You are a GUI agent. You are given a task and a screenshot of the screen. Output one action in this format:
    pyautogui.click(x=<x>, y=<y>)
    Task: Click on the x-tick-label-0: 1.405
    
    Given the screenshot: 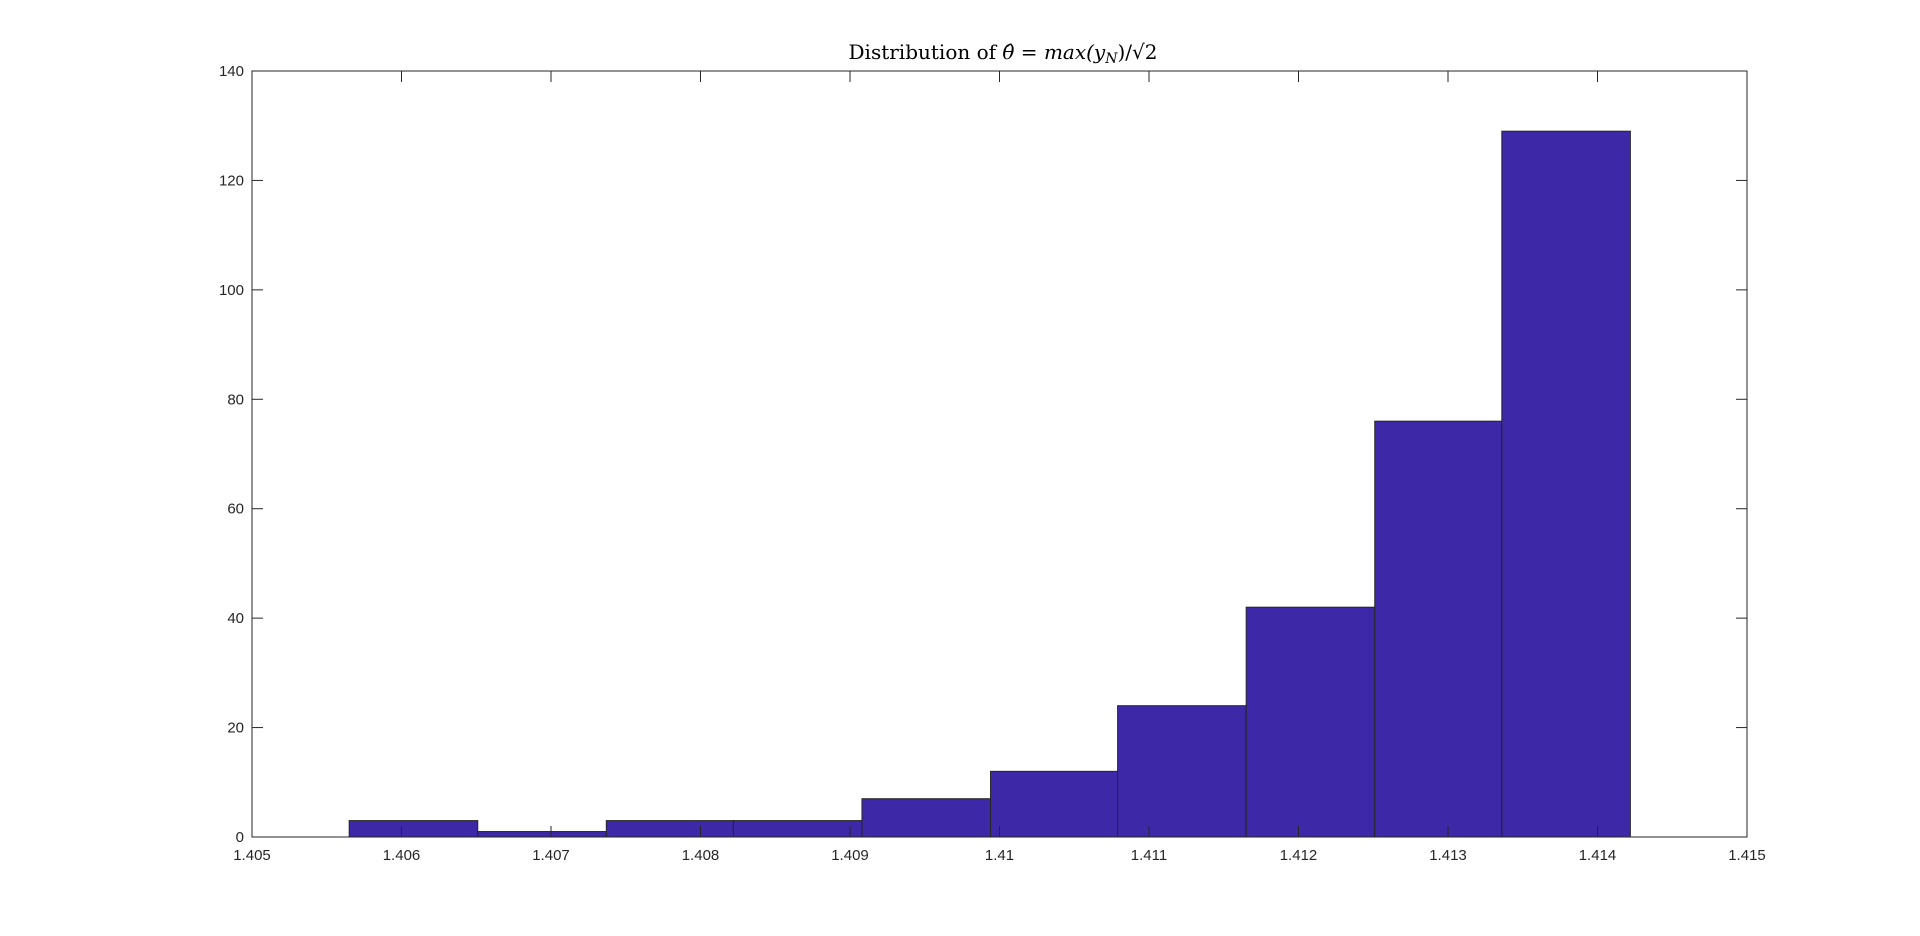 What is the action you would take?
    pyautogui.click(x=252, y=855)
    